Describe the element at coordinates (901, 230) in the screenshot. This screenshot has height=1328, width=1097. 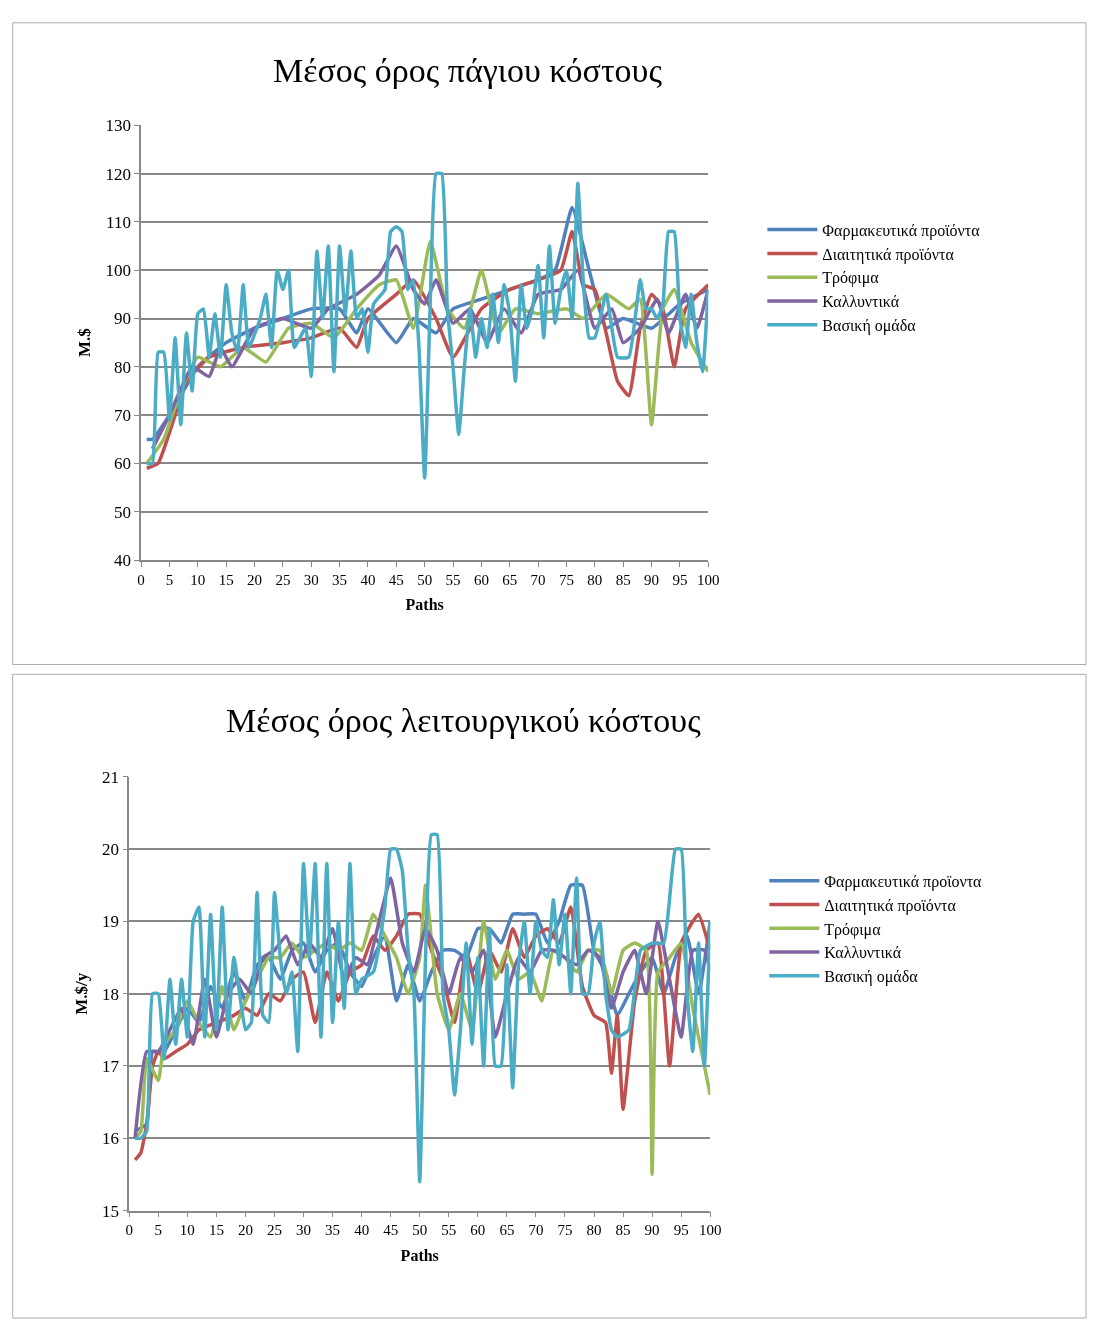
I see `legend-label: Φαρμακευτικά προϊόντα` at that location.